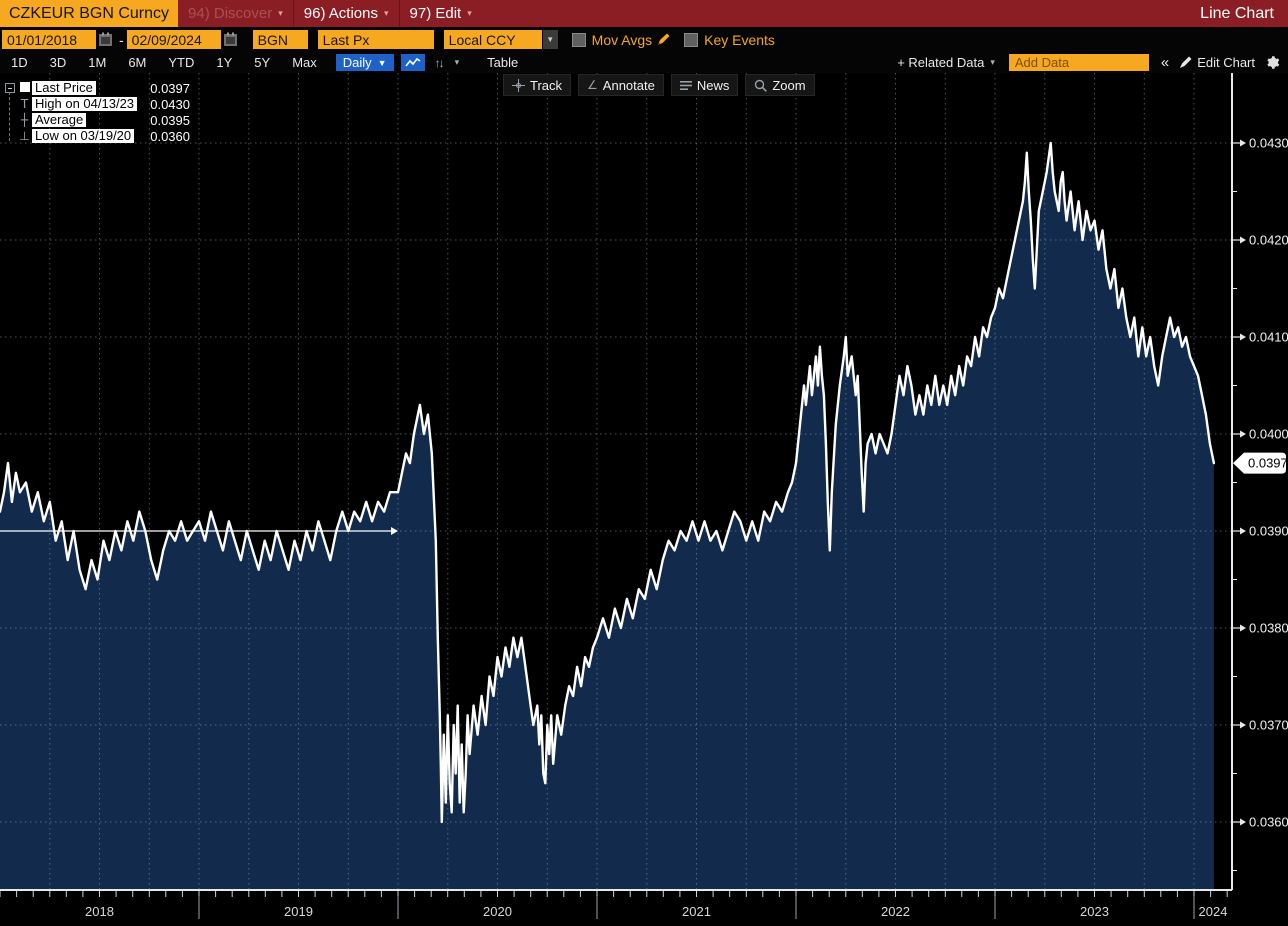  What do you see at coordinates (656, 907) in the screenshot?
I see `x-axis-year-labels: 2018 2019 2020 2021 2022 2023 2024` at bounding box center [656, 907].